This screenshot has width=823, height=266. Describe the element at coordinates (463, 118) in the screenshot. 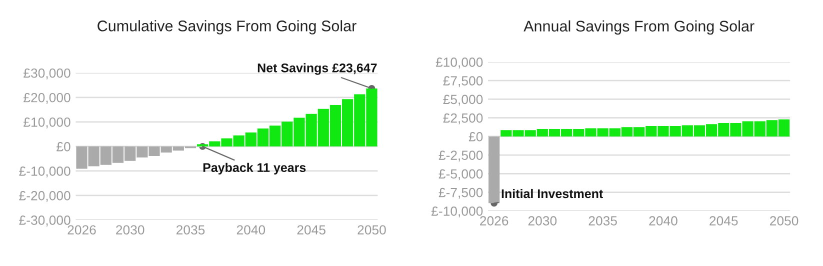

I see `y-tick-label: £2,500` at that location.